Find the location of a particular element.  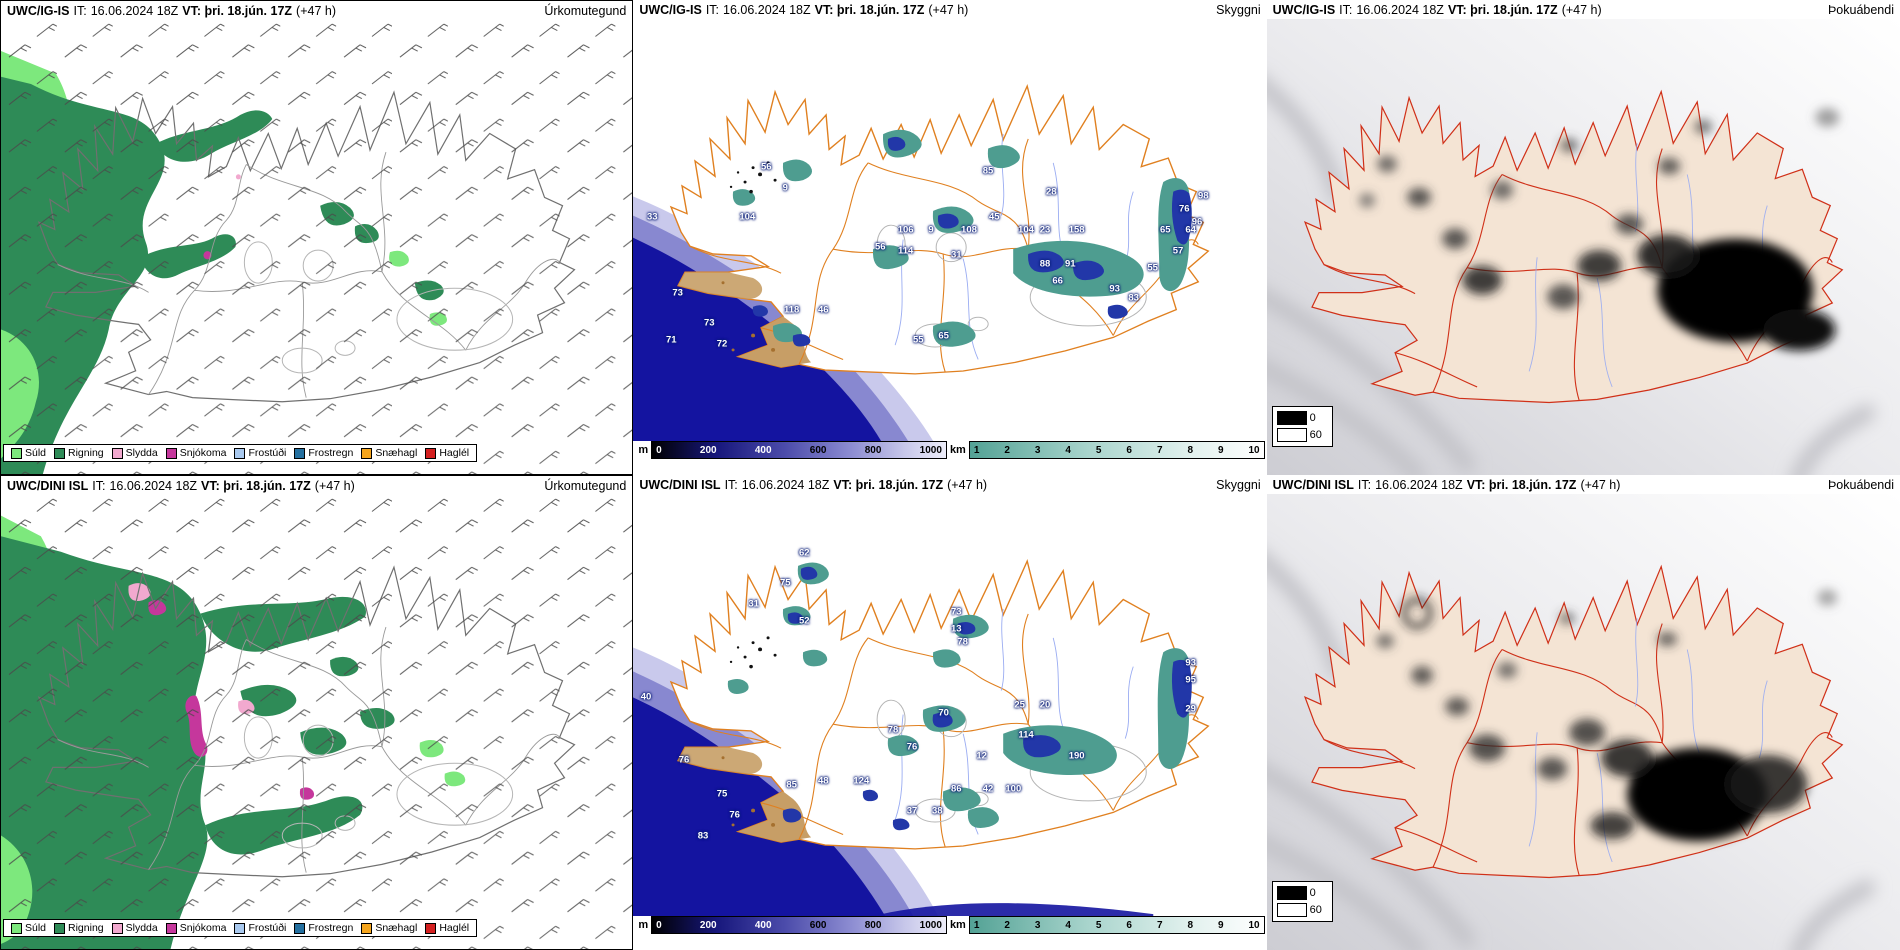

scale-tick: 10 is located at coordinates (1254, 450).